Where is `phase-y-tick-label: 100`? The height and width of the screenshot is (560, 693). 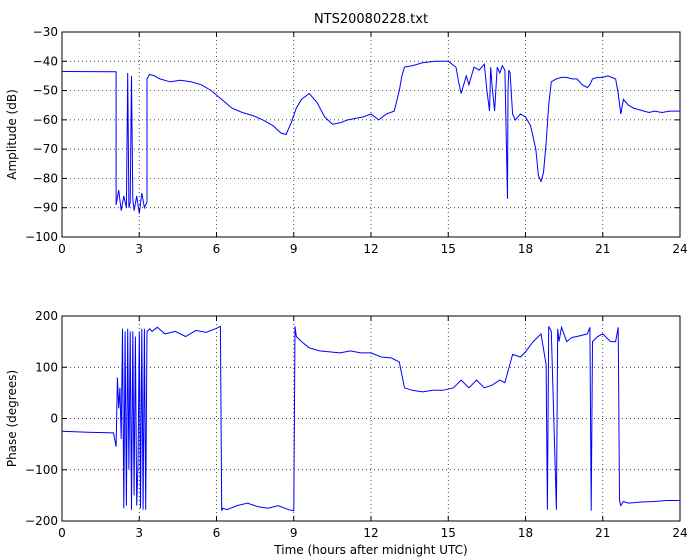
phase-y-tick-label: 100 is located at coordinates (46, 367).